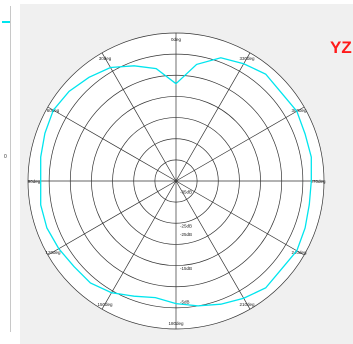 The width and height of the screenshot is (353, 344). What do you see at coordinates (186, 234) in the screenshot?
I see `radial-label-2: -25dB` at bounding box center [186, 234].